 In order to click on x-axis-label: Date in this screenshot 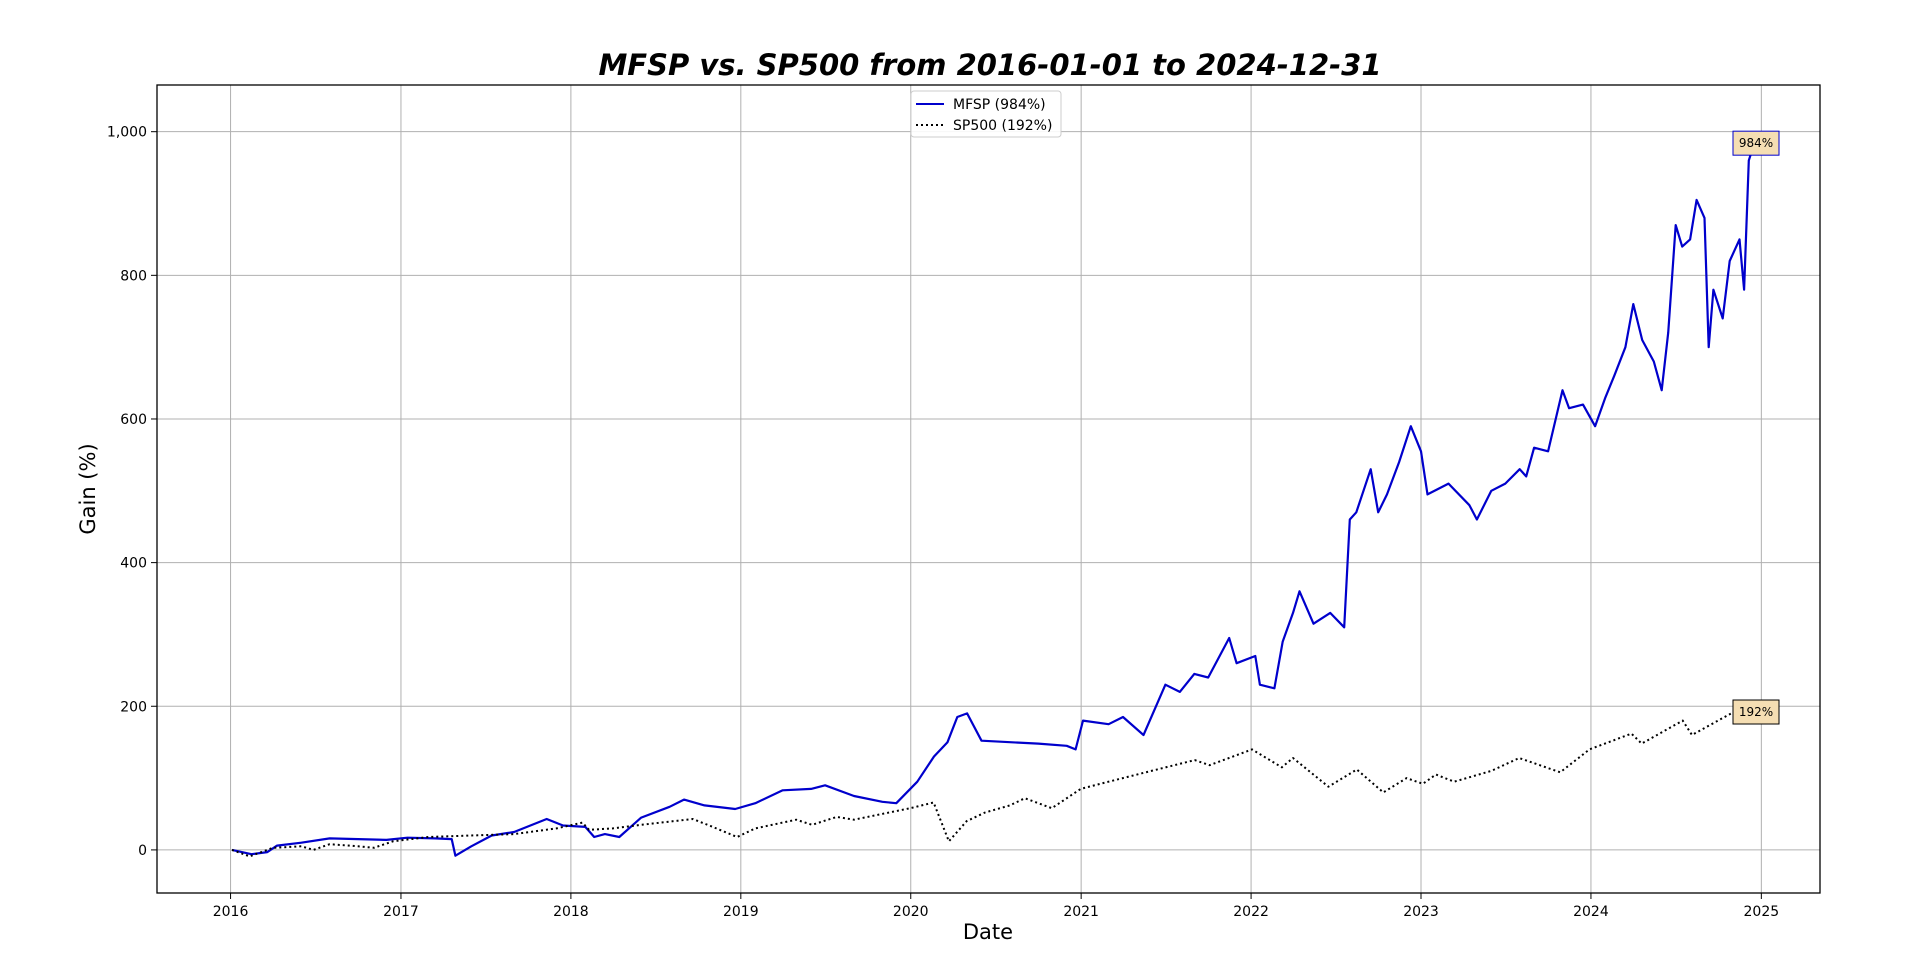, I will do `click(988, 932)`.